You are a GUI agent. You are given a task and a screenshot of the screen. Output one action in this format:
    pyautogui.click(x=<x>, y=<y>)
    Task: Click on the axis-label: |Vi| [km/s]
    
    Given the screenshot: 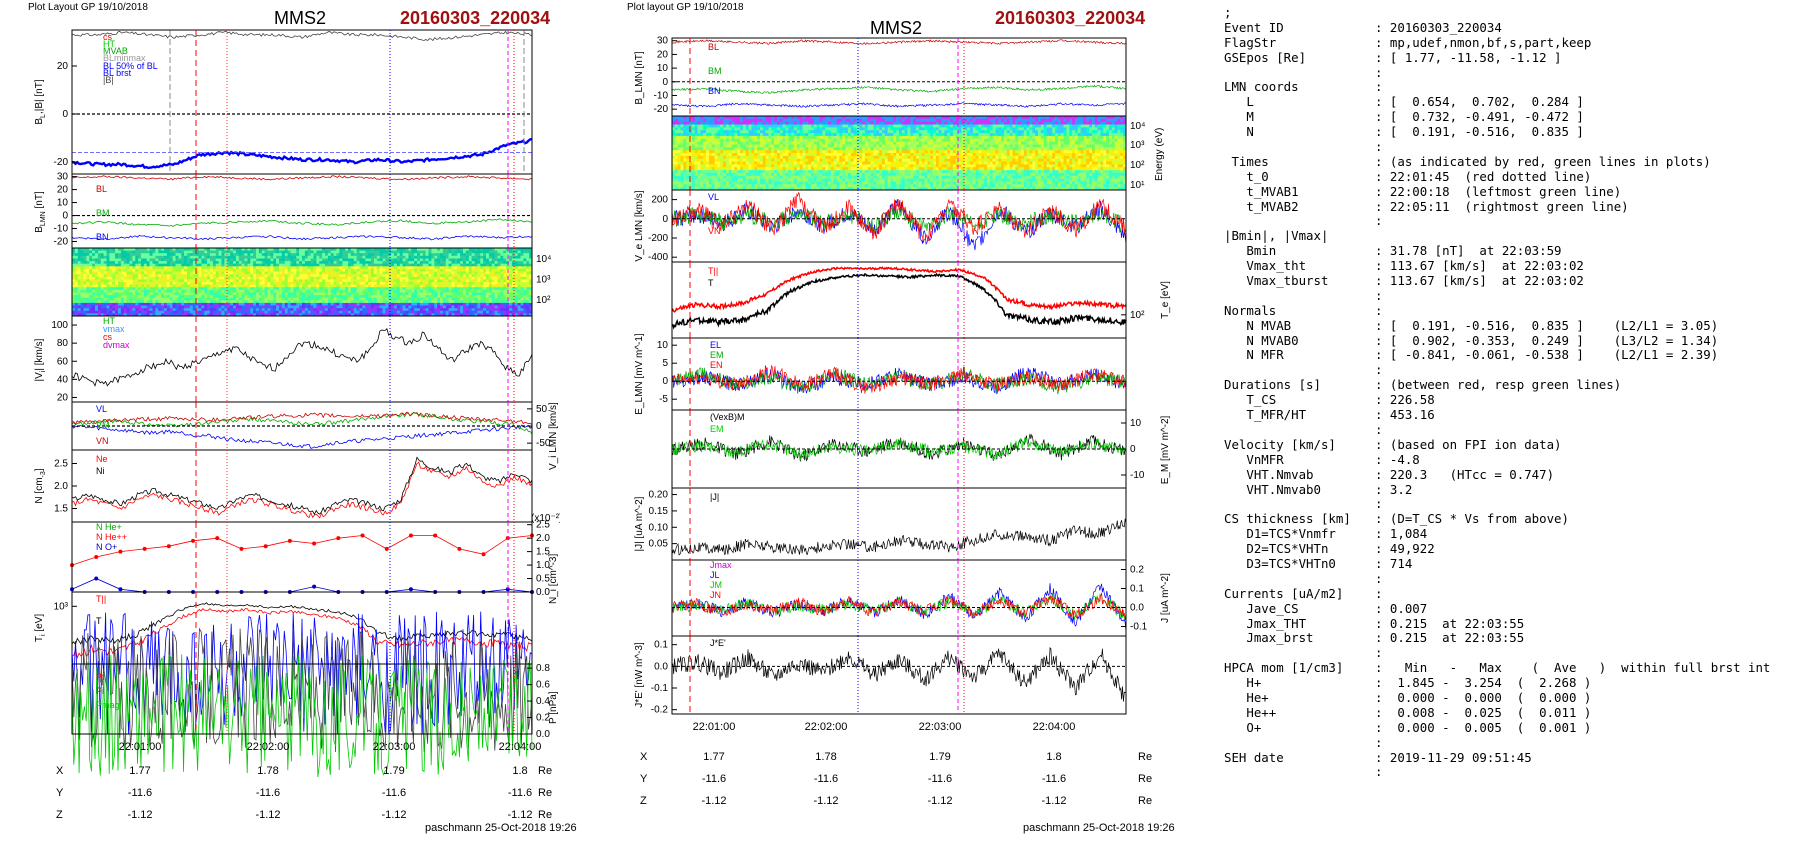 What is the action you would take?
    pyautogui.click(x=40, y=359)
    